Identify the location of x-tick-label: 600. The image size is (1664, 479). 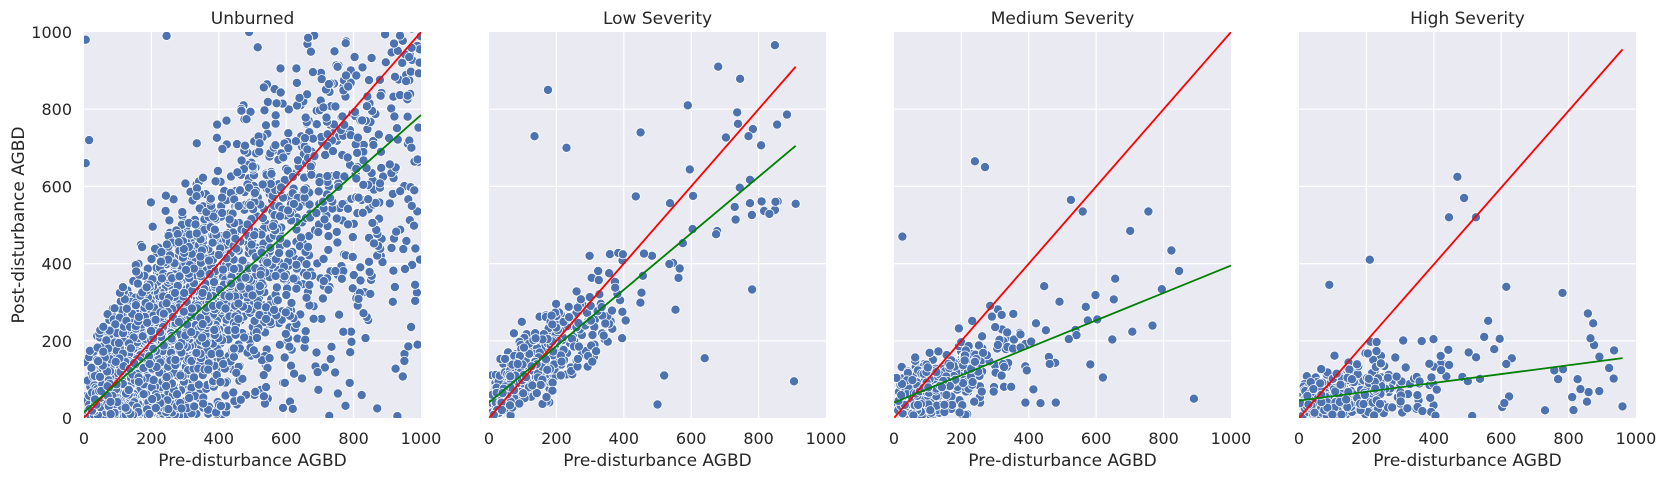
(1096, 438).